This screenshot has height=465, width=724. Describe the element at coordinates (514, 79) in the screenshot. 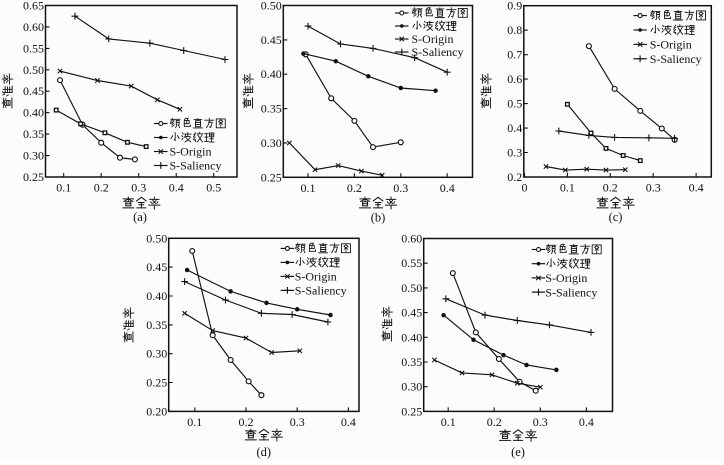

I see `svg-text: 0.6` at that location.